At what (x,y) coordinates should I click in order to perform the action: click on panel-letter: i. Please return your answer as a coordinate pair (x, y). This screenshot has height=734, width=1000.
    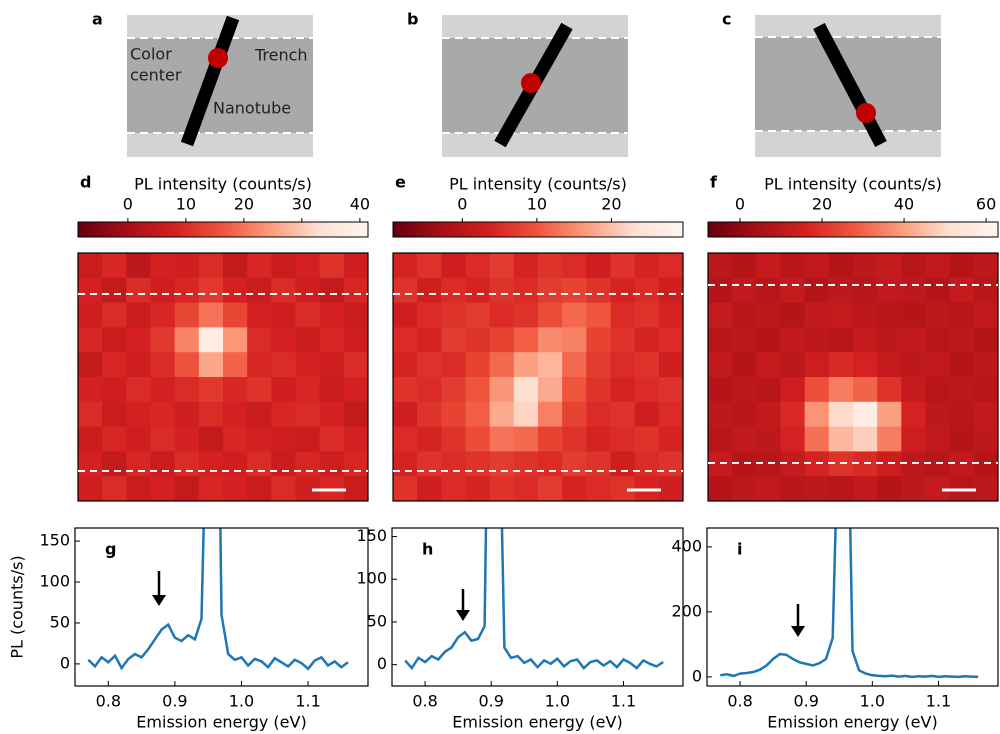
    Looking at the image, I should click on (739, 549).